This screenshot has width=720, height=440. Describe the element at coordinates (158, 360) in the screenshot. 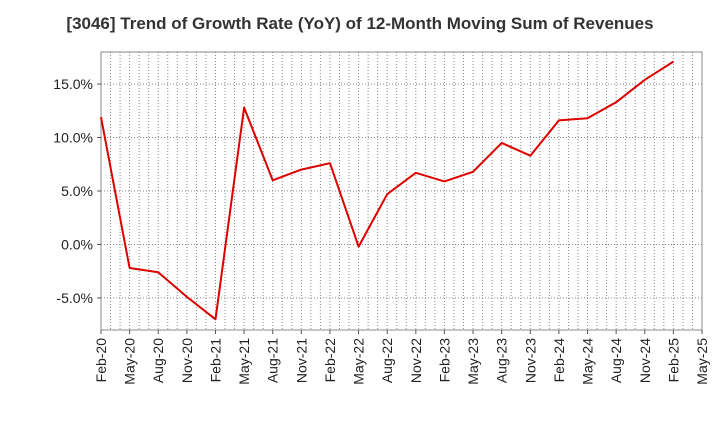

I see `x-tick-label: Aug-20` at that location.